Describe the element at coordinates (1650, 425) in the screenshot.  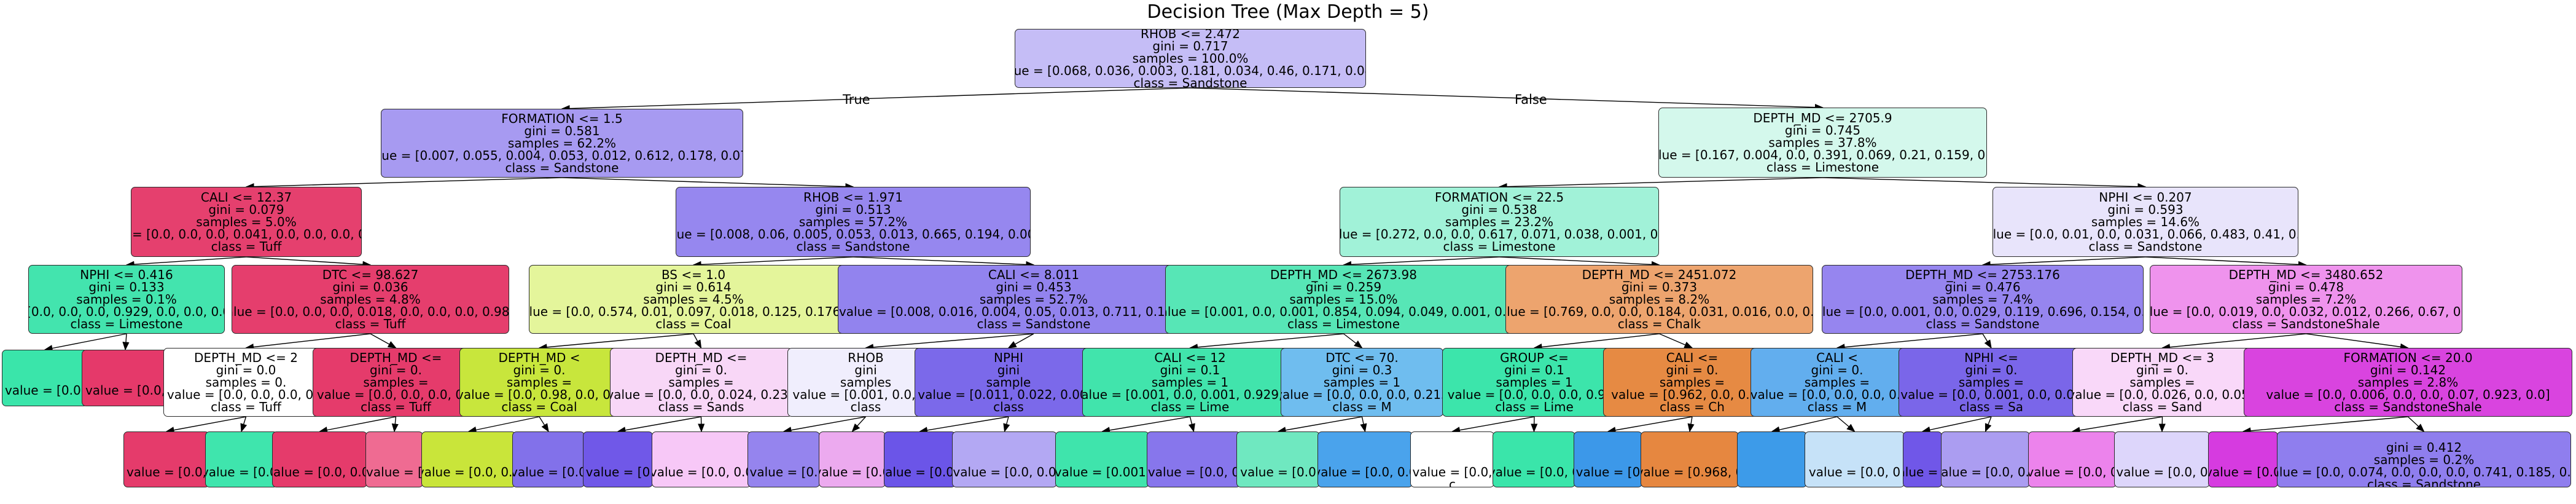
I see `edge-n26-l18` at that location.